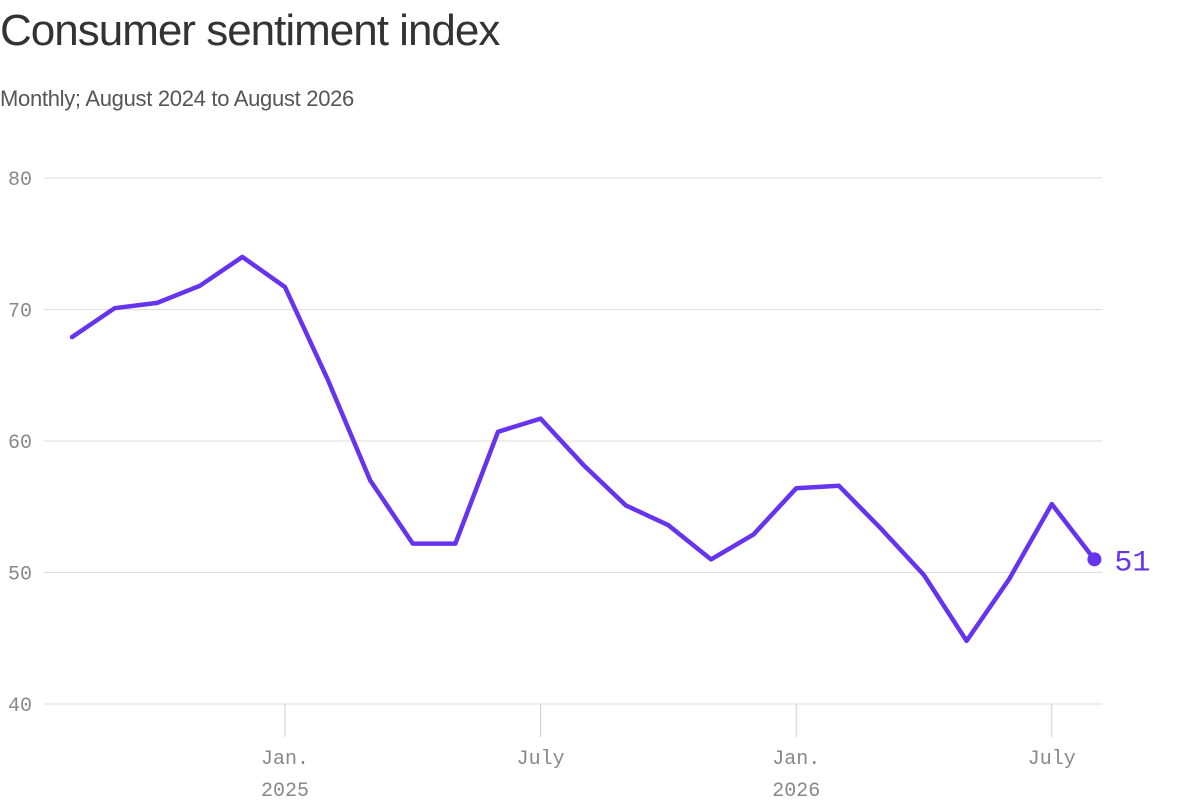 The height and width of the screenshot is (812, 1200). I want to click on labels-layer: 51, so click(1132, 563).